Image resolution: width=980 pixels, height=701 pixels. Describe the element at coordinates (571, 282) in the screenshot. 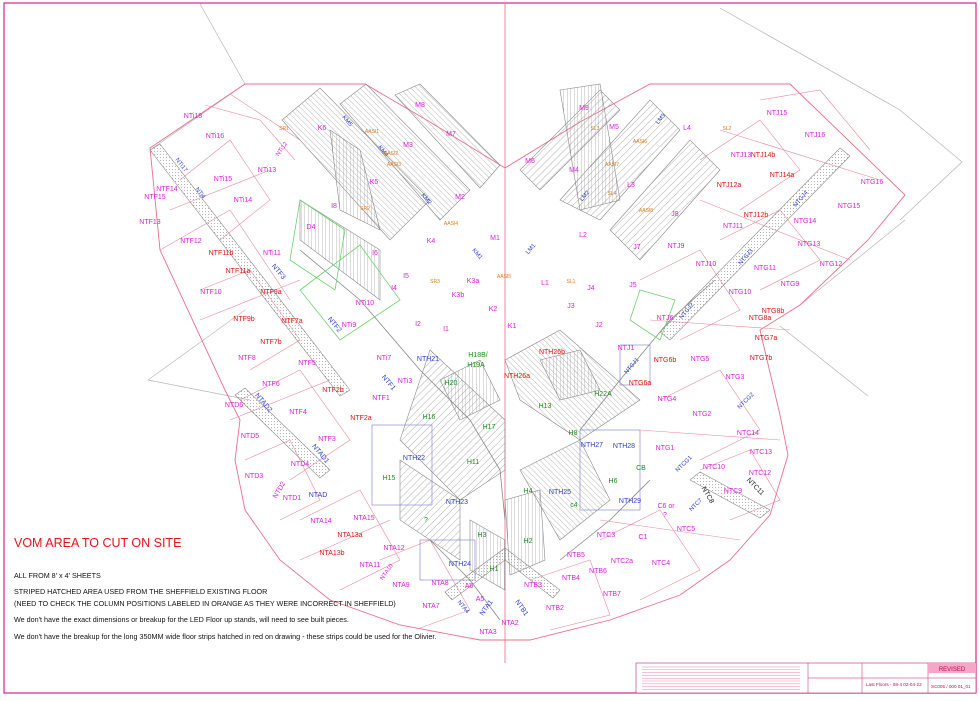

I see `piece-label: SL1` at that location.